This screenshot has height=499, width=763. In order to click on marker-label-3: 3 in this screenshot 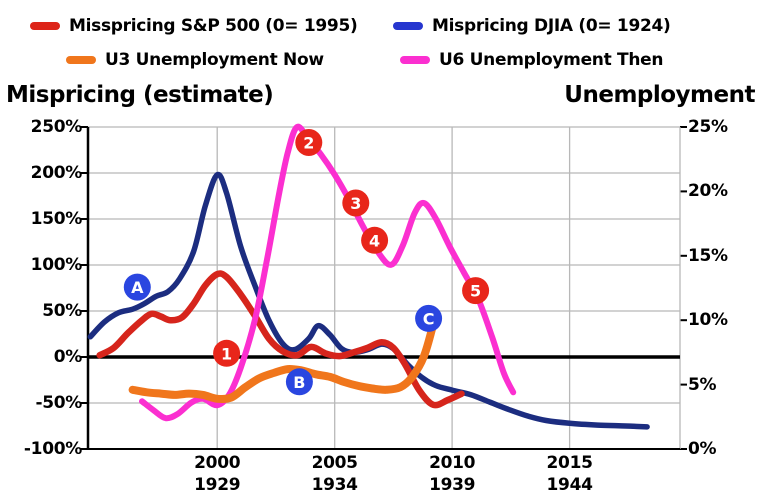, I will do `click(355, 203)`.